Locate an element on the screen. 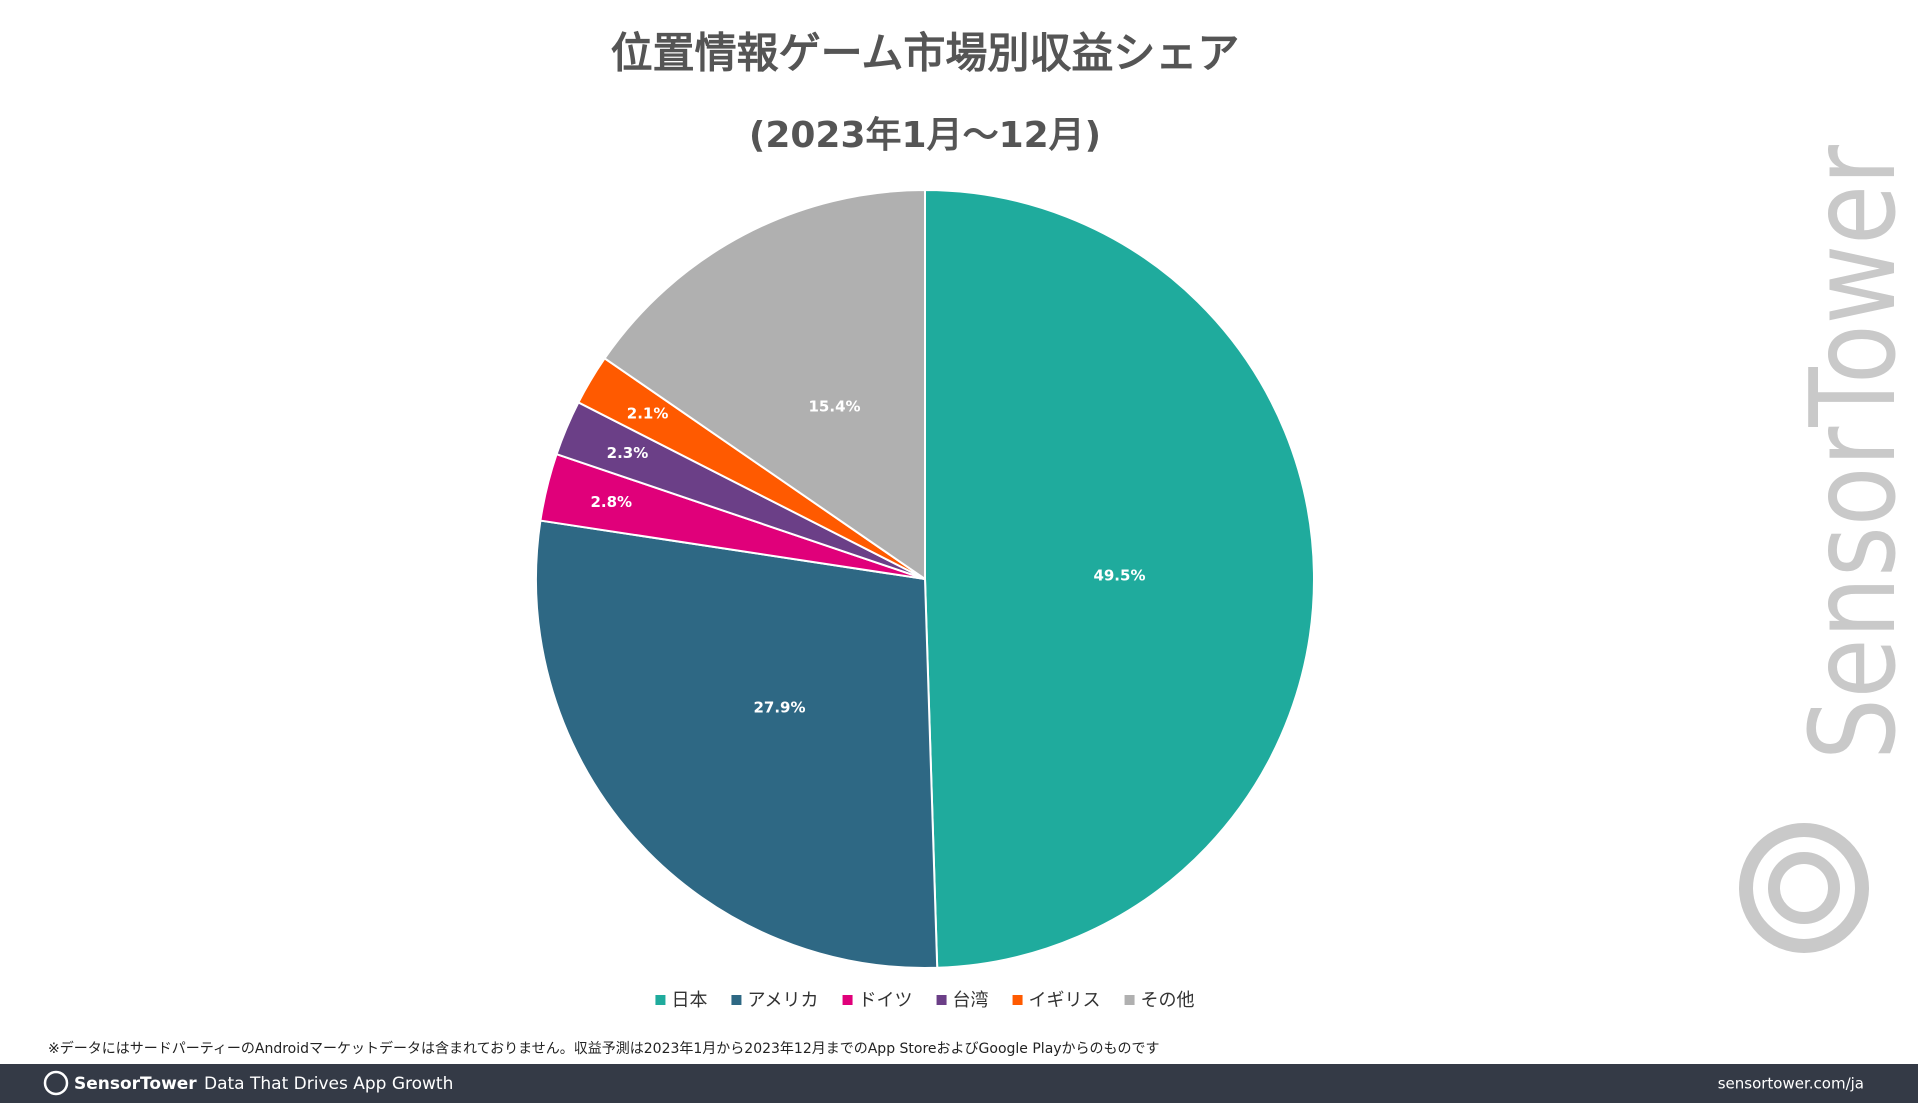 This screenshot has width=1918, height=1107. footer-bar is located at coordinates (959, 1083).